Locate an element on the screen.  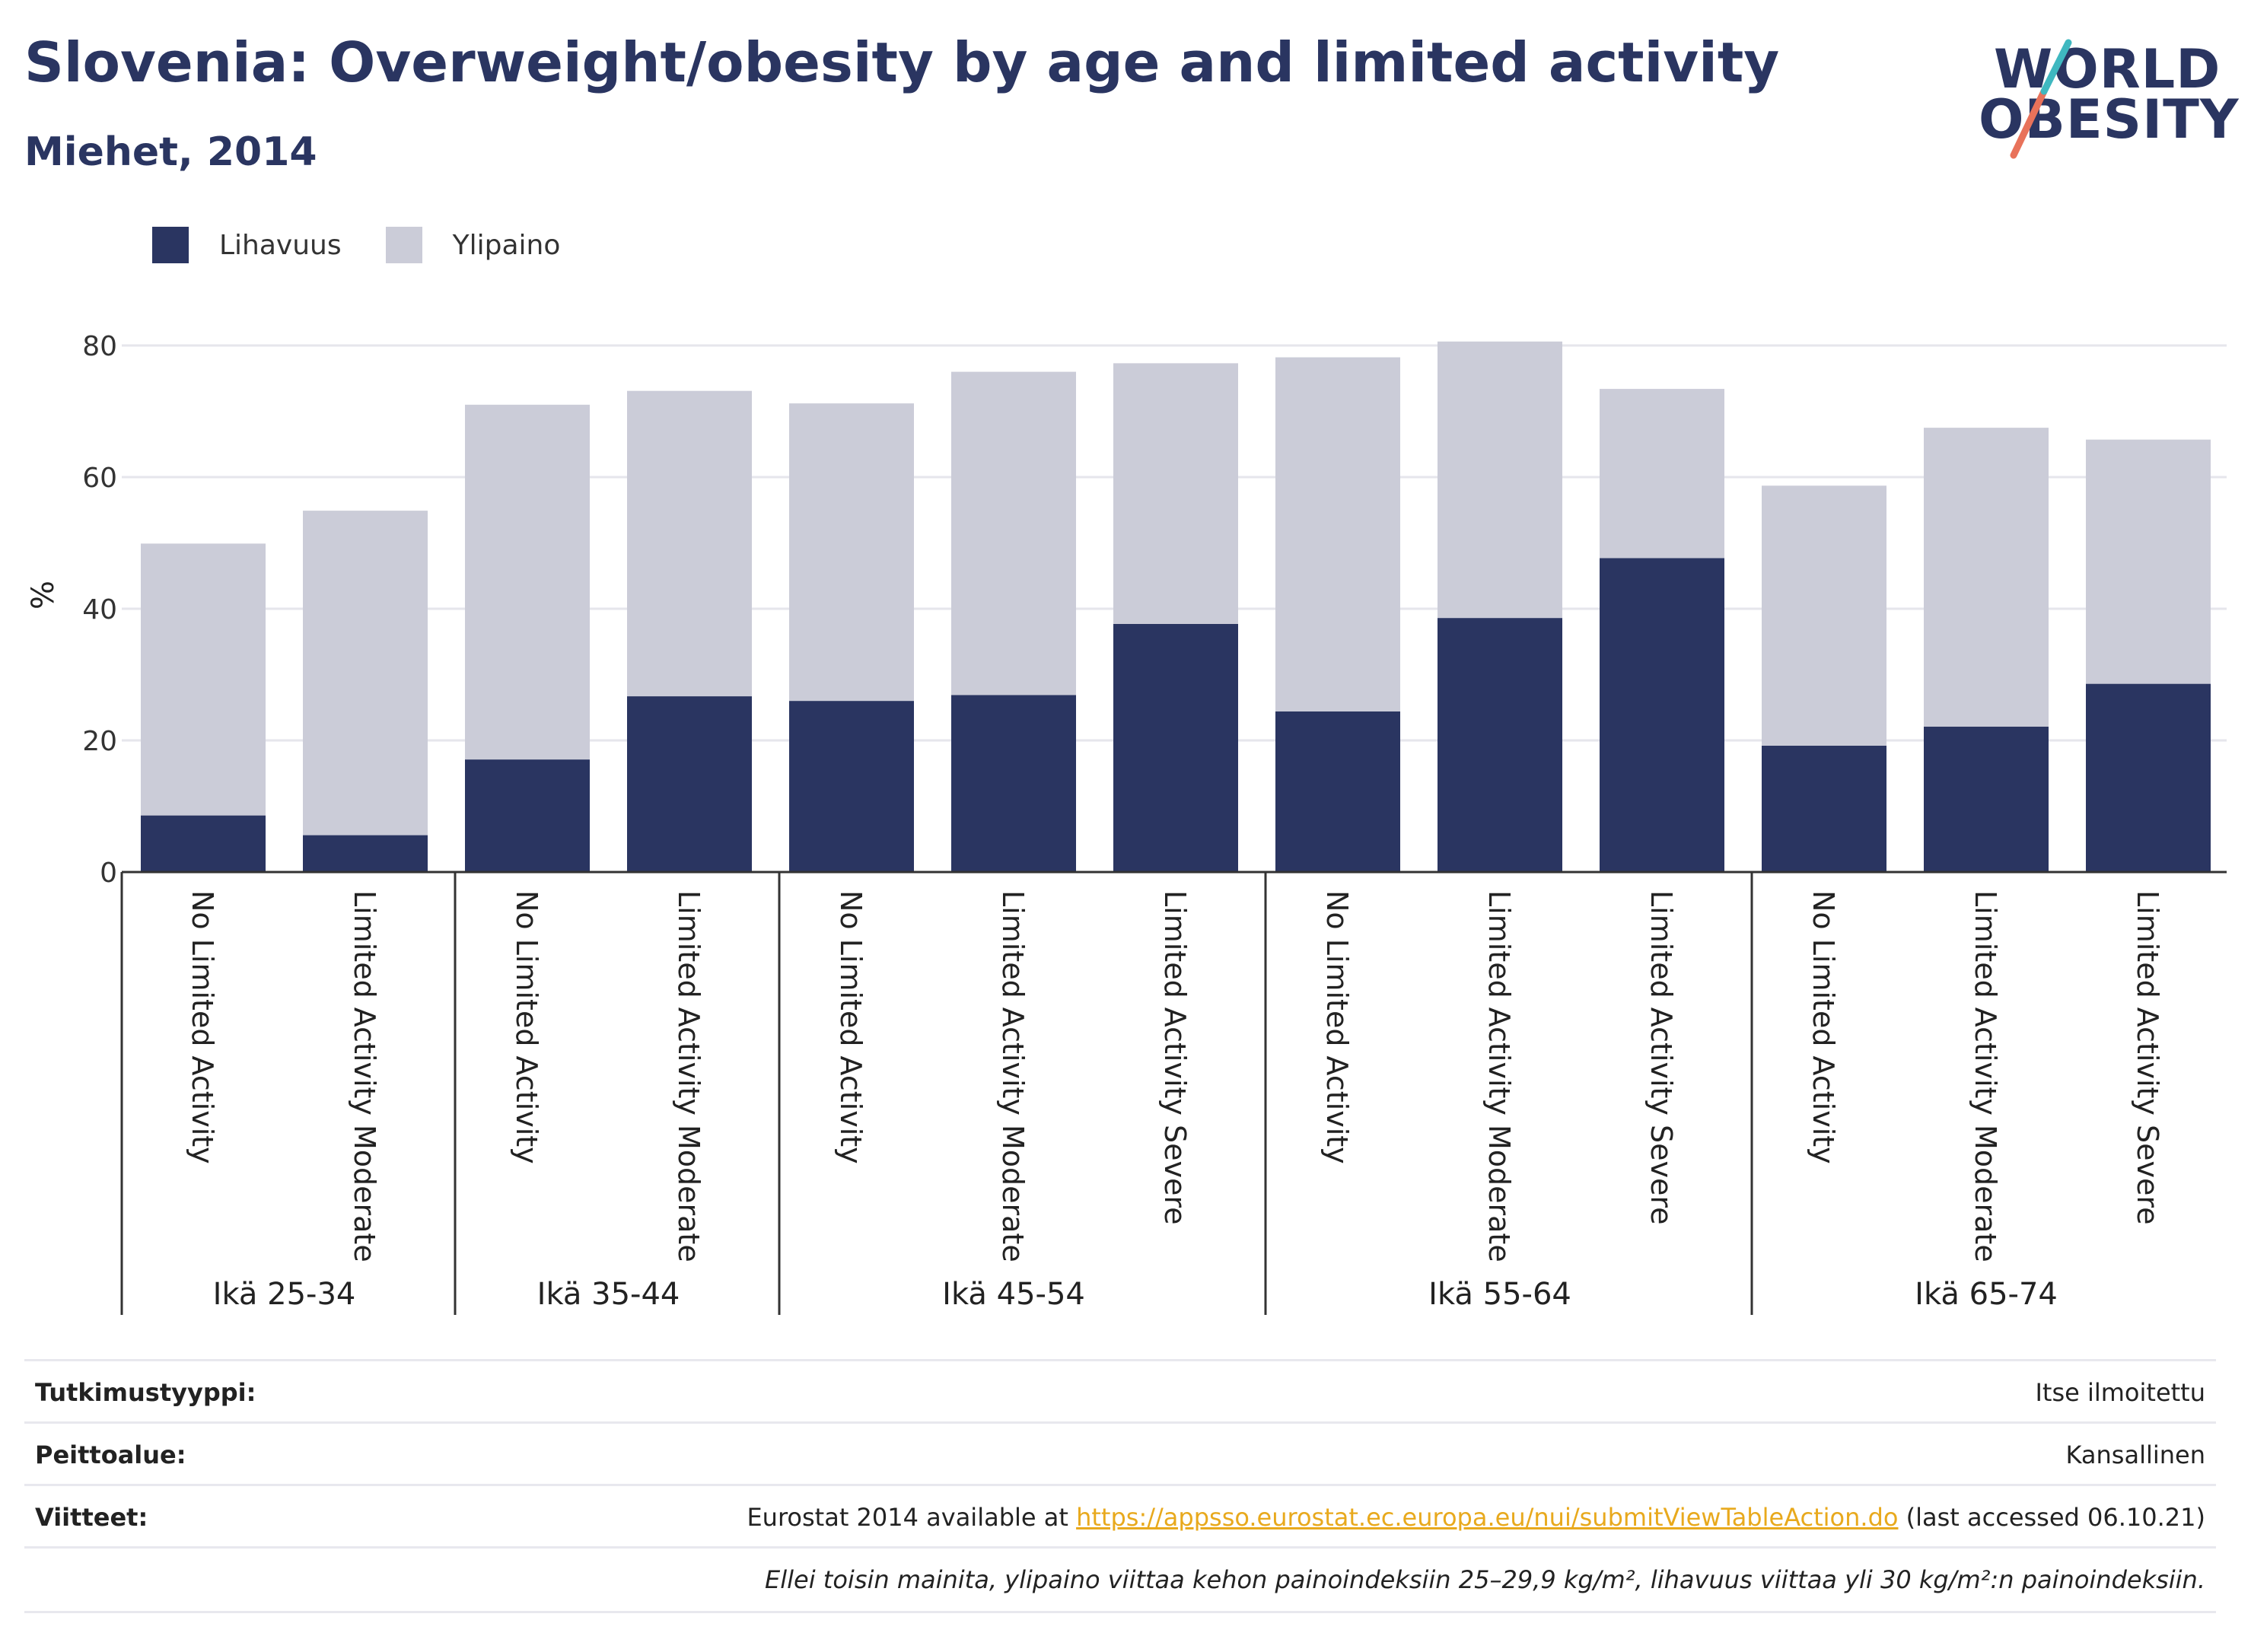
legend-swatch-ylipaino is located at coordinates (403, 245).